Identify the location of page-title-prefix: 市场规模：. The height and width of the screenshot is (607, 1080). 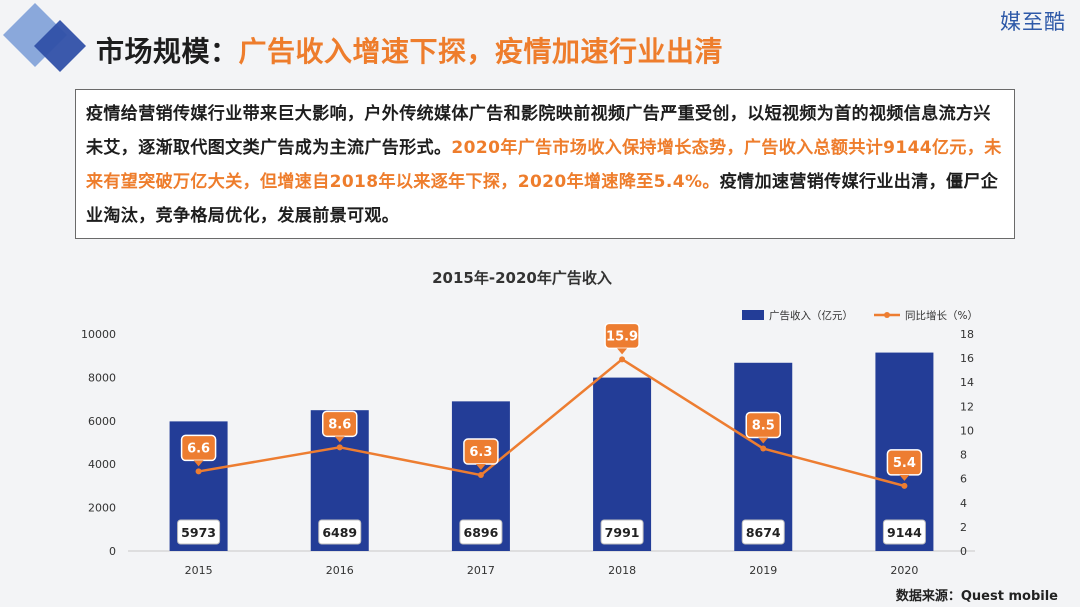
(167, 51).